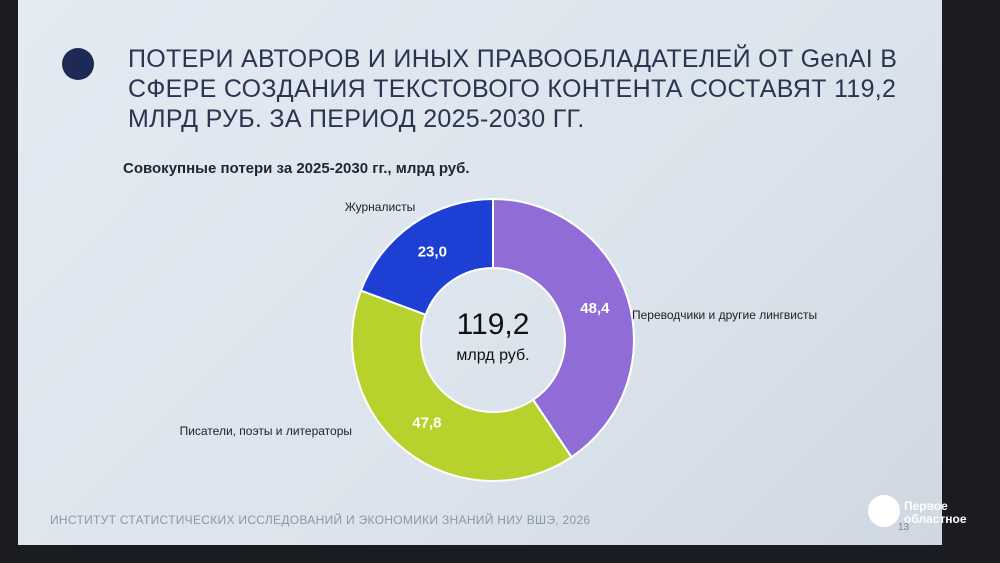  Describe the element at coordinates (904, 527) in the screenshot. I see `page-number: 13` at that location.